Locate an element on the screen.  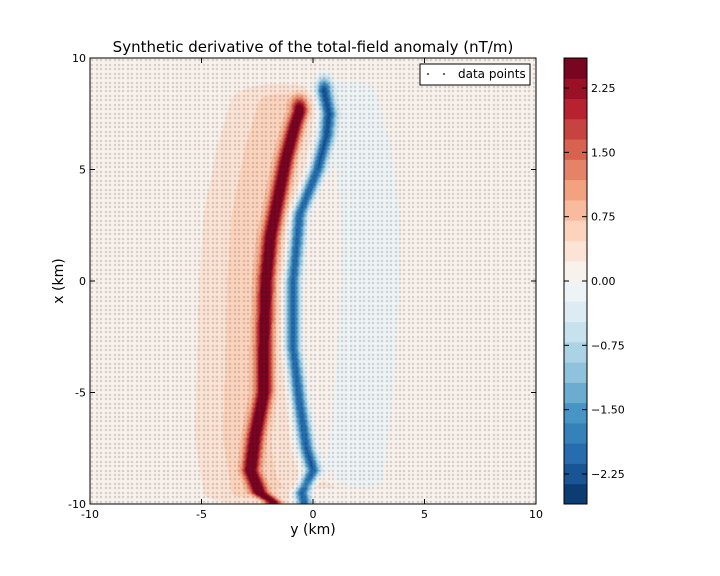
legend-box is located at coordinates (475, 74).